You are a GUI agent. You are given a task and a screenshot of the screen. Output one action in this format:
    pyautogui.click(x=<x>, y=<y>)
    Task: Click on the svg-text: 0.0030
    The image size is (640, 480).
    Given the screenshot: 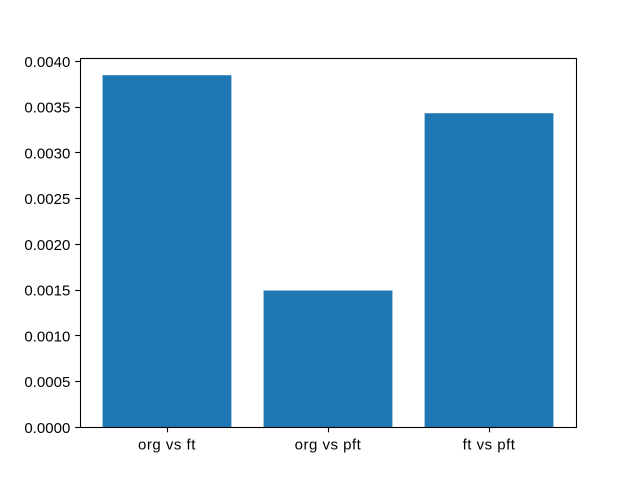 What is the action you would take?
    pyautogui.click(x=47, y=153)
    